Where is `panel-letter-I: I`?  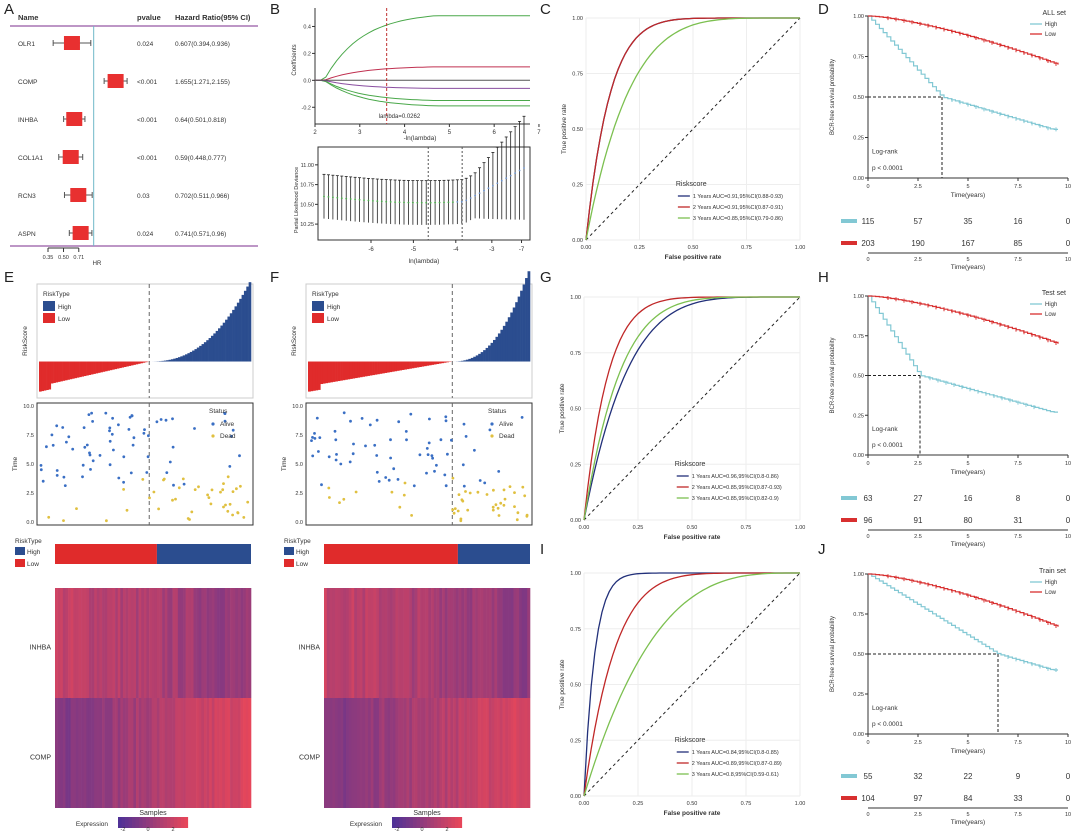 panel-letter-I: I is located at coordinates (542, 549).